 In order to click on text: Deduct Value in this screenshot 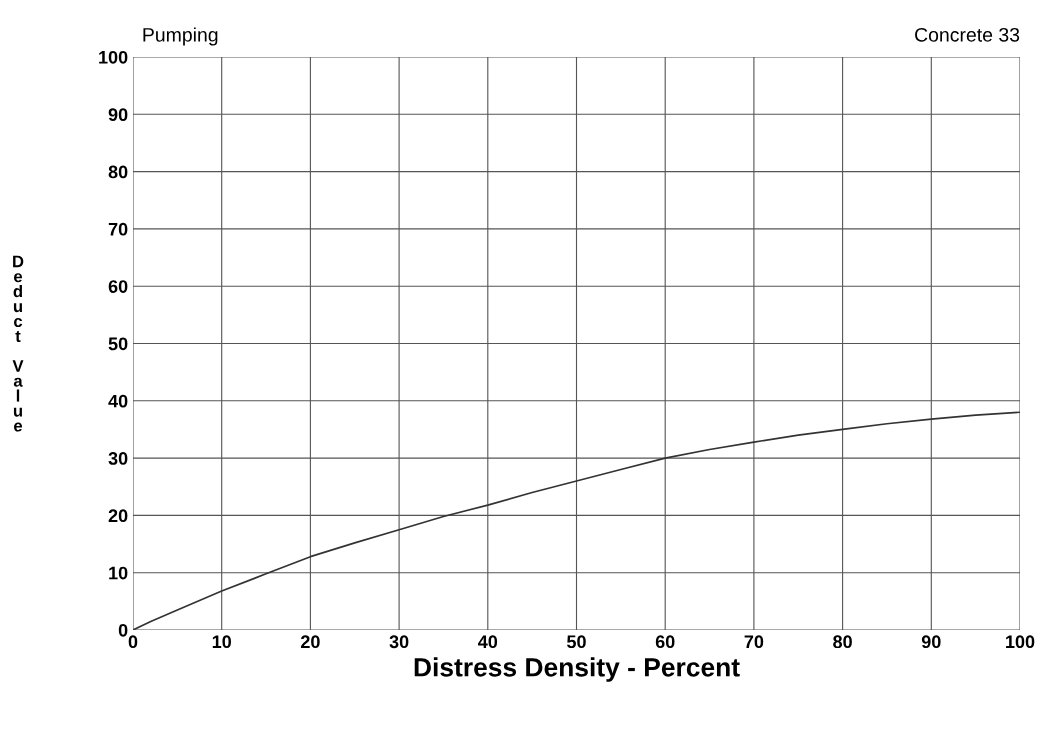, I will do `click(18, 343)`.